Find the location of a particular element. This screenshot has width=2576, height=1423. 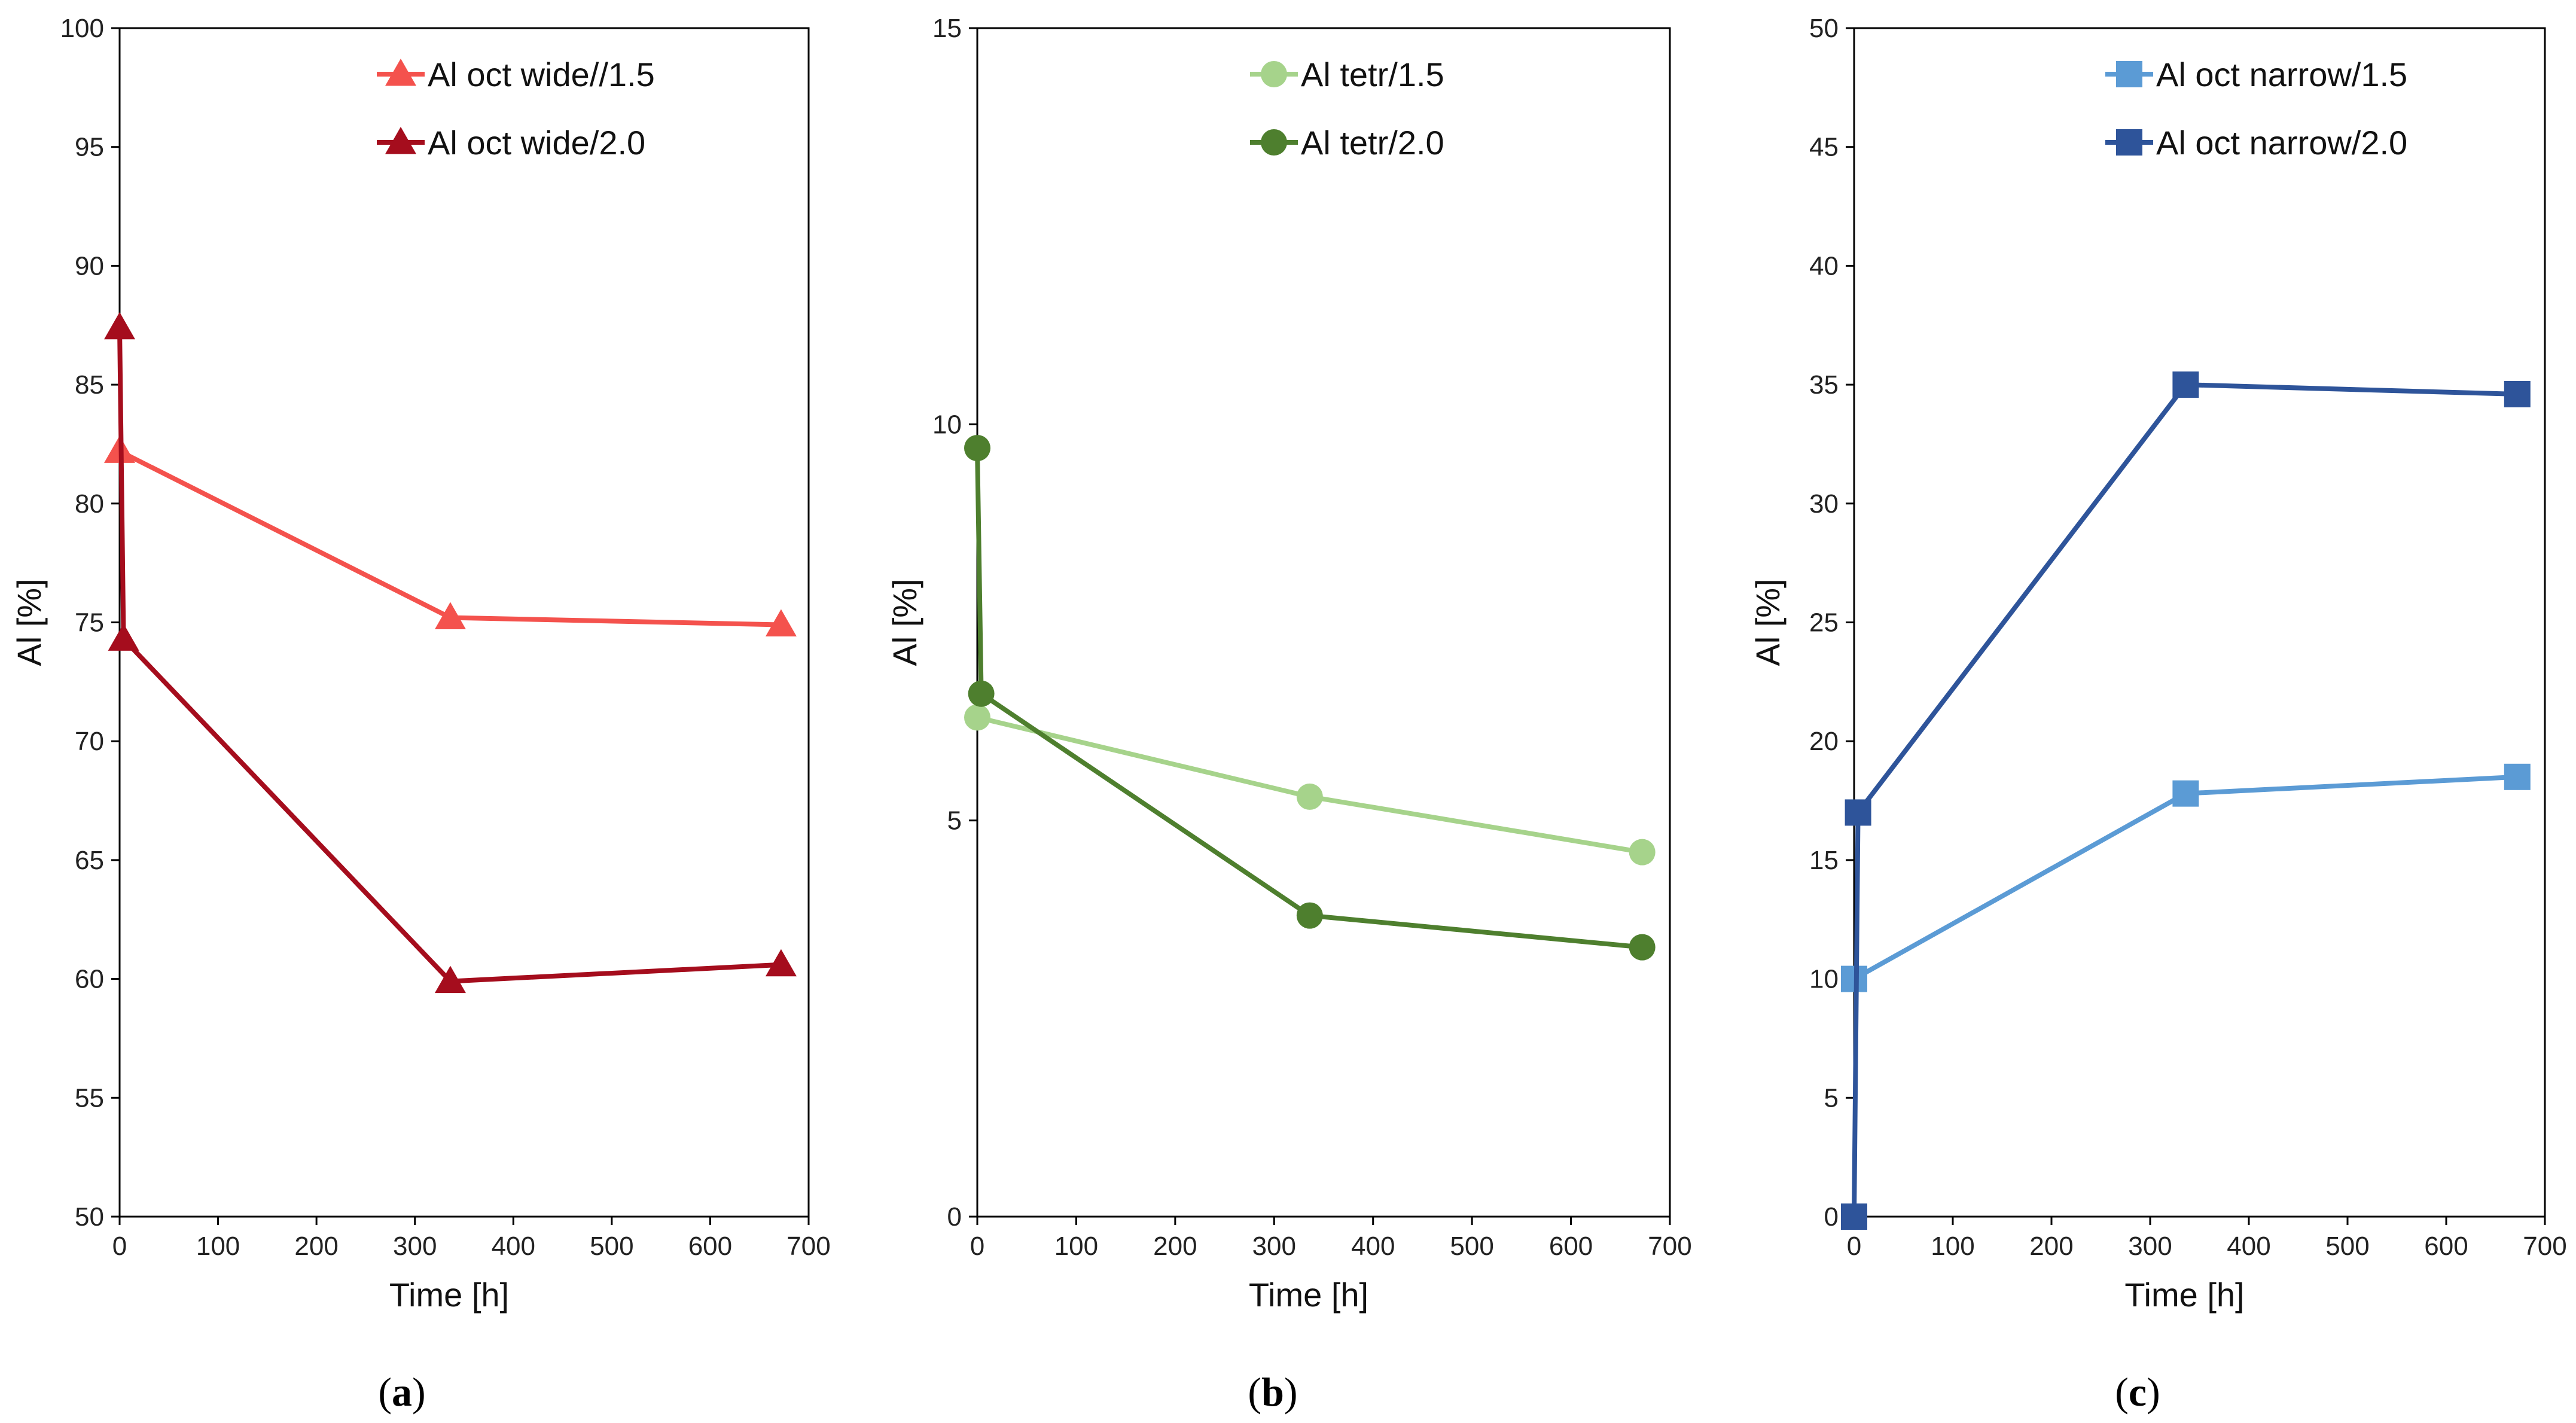

panel-caption-letter: b is located at coordinates (1273, 1392).